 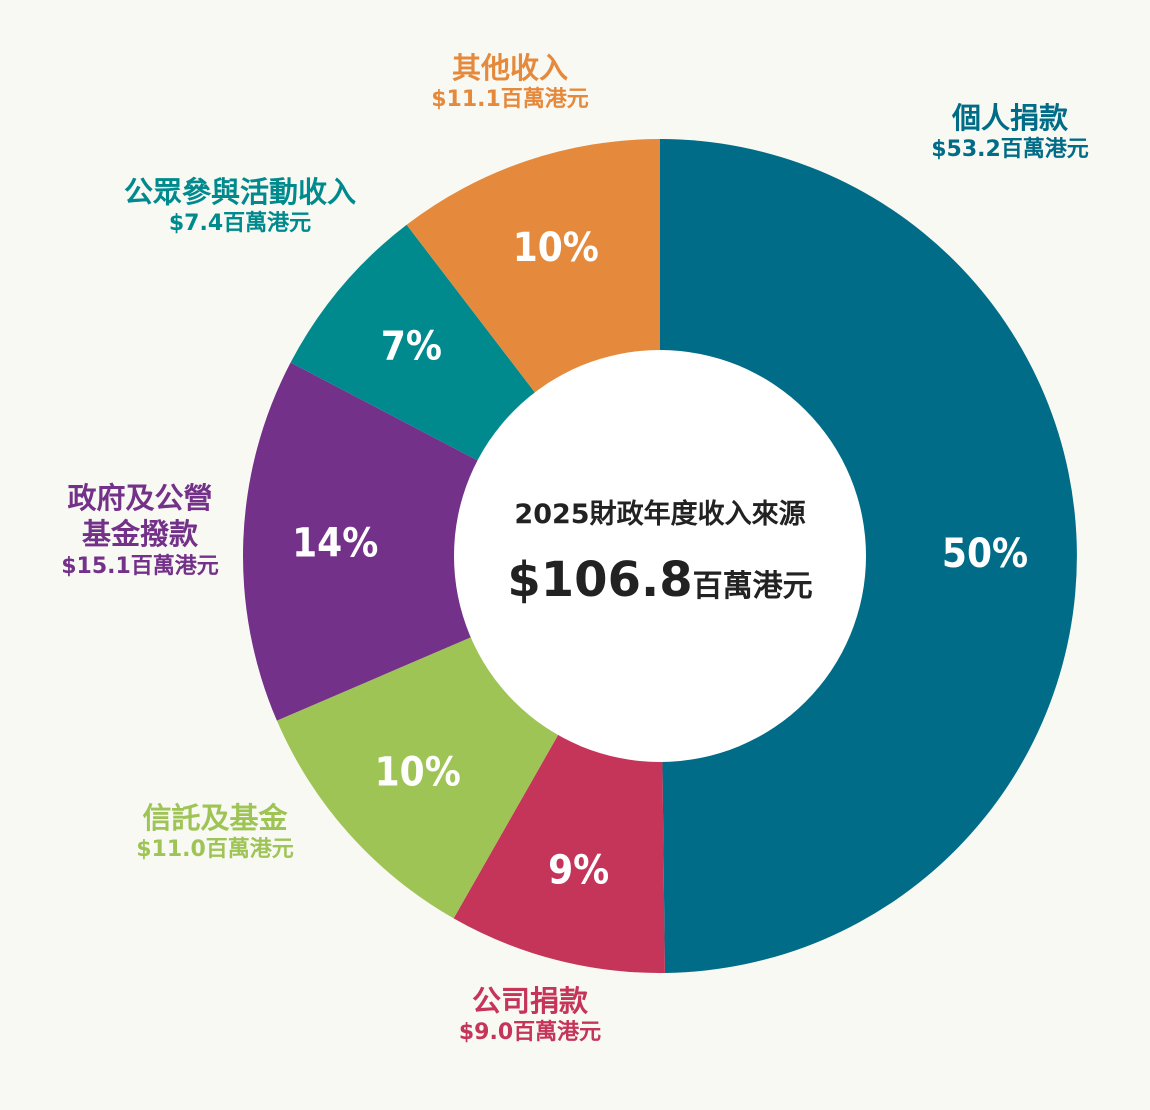 What do you see at coordinates (411, 347) in the screenshot?
I see `slice-percent-label: 7%` at bounding box center [411, 347].